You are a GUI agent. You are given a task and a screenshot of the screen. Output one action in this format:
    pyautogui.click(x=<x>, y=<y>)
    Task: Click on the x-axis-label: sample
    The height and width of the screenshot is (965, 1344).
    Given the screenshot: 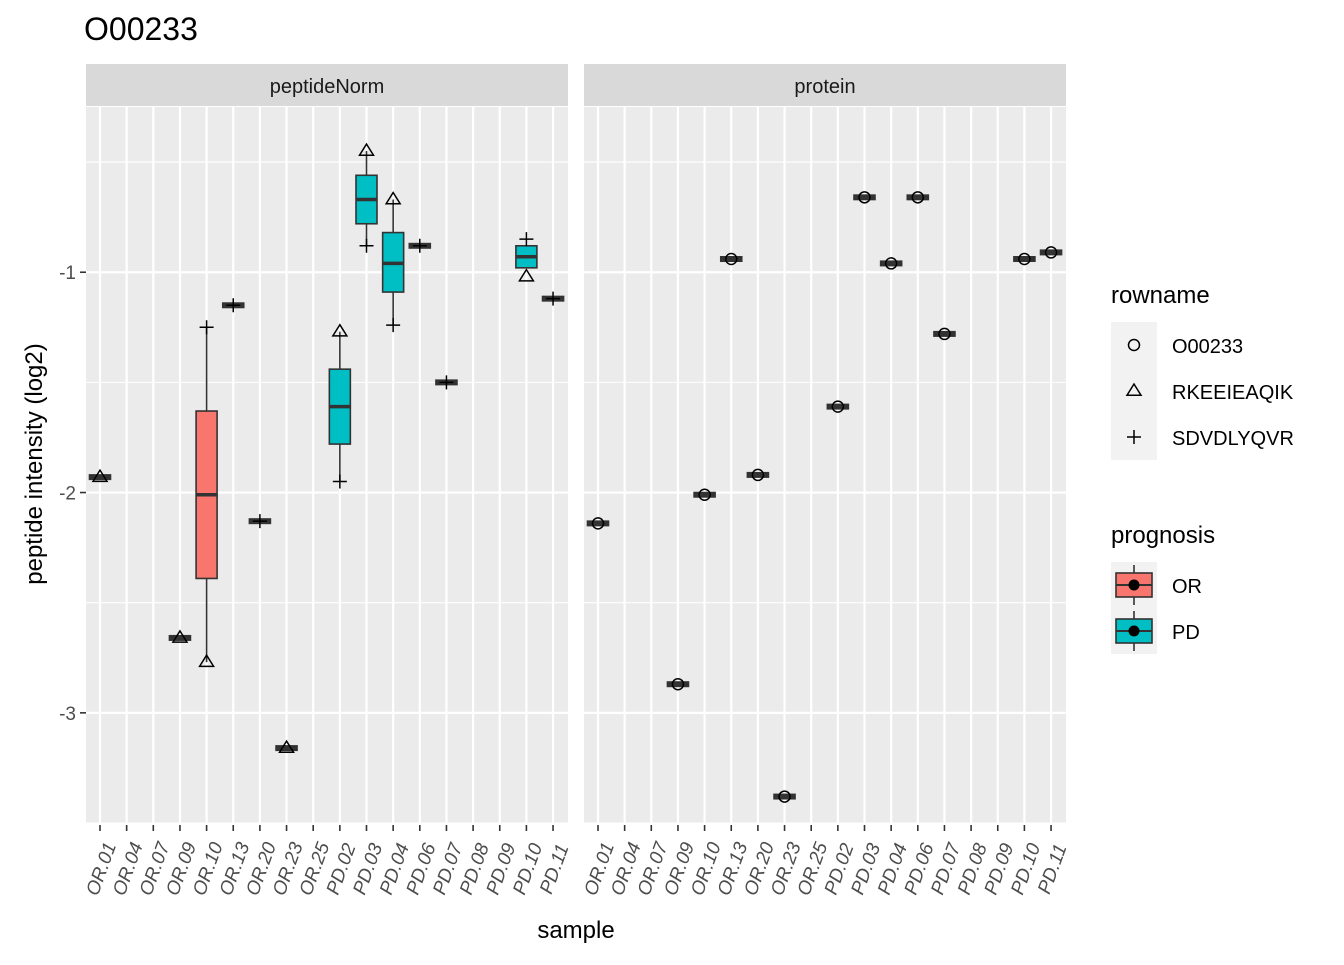 What is the action you would take?
    pyautogui.click(x=575, y=930)
    